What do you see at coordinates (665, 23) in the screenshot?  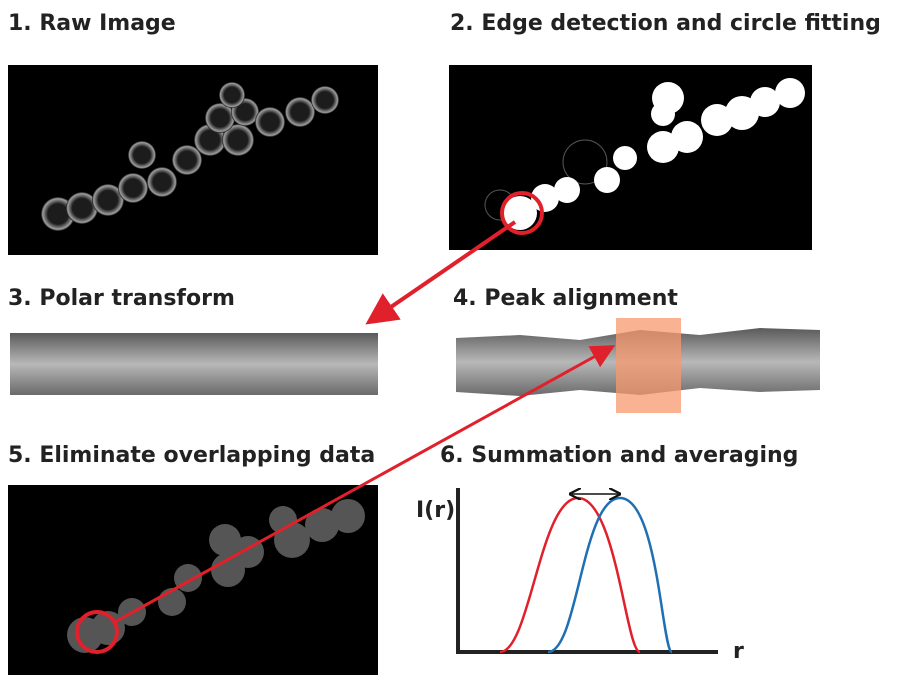 I see `panel-title: 2. Edge detection and circle fitting` at bounding box center [665, 23].